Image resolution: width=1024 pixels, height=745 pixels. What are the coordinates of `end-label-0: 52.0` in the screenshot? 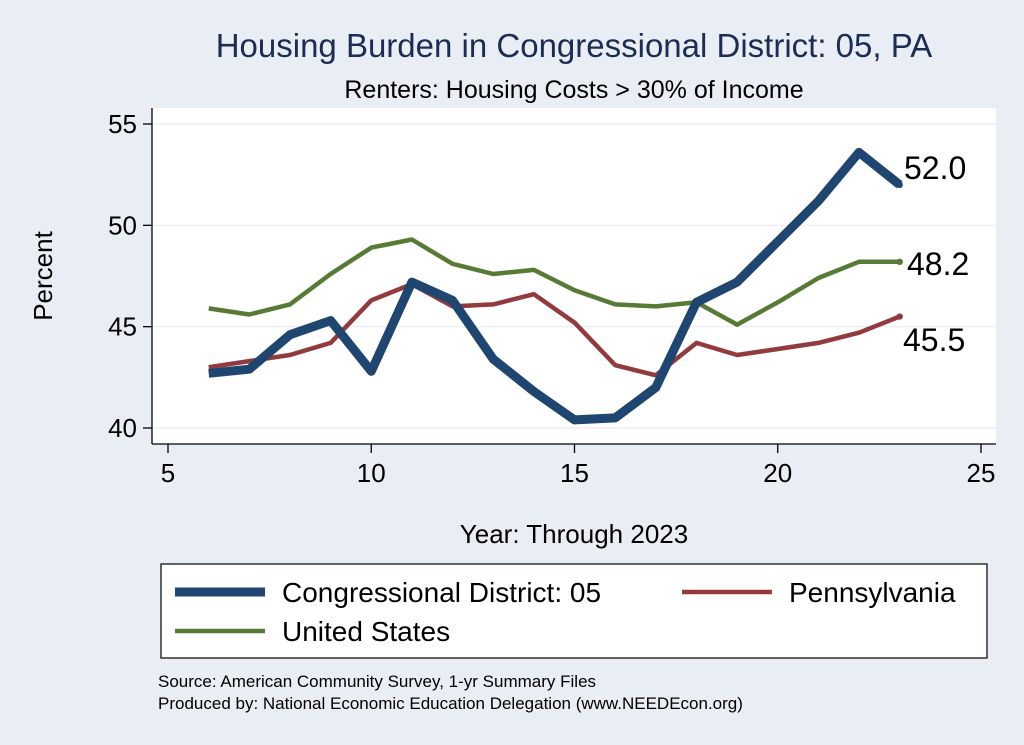 It's located at (935, 168).